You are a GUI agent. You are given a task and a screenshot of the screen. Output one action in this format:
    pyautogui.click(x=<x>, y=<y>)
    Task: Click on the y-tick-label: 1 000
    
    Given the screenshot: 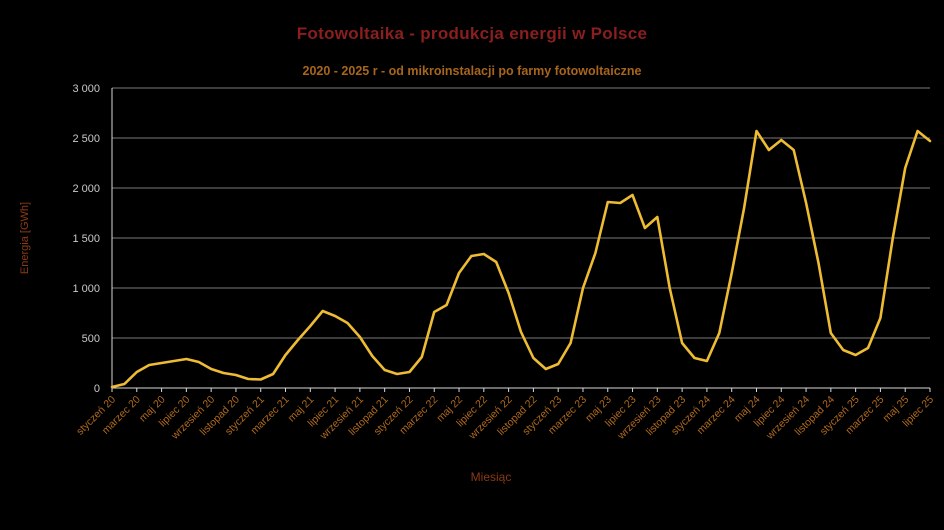 What is the action you would take?
    pyautogui.click(x=86, y=289)
    